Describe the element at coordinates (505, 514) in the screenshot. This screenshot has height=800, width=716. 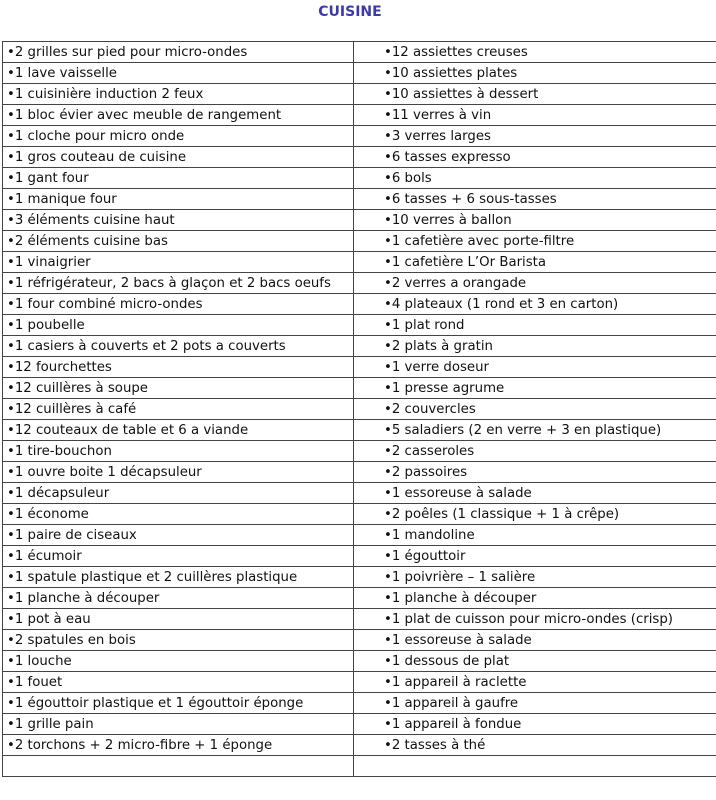
I see `item-text: 2 poêles (1 classique + 1 à crêpe)` at that location.